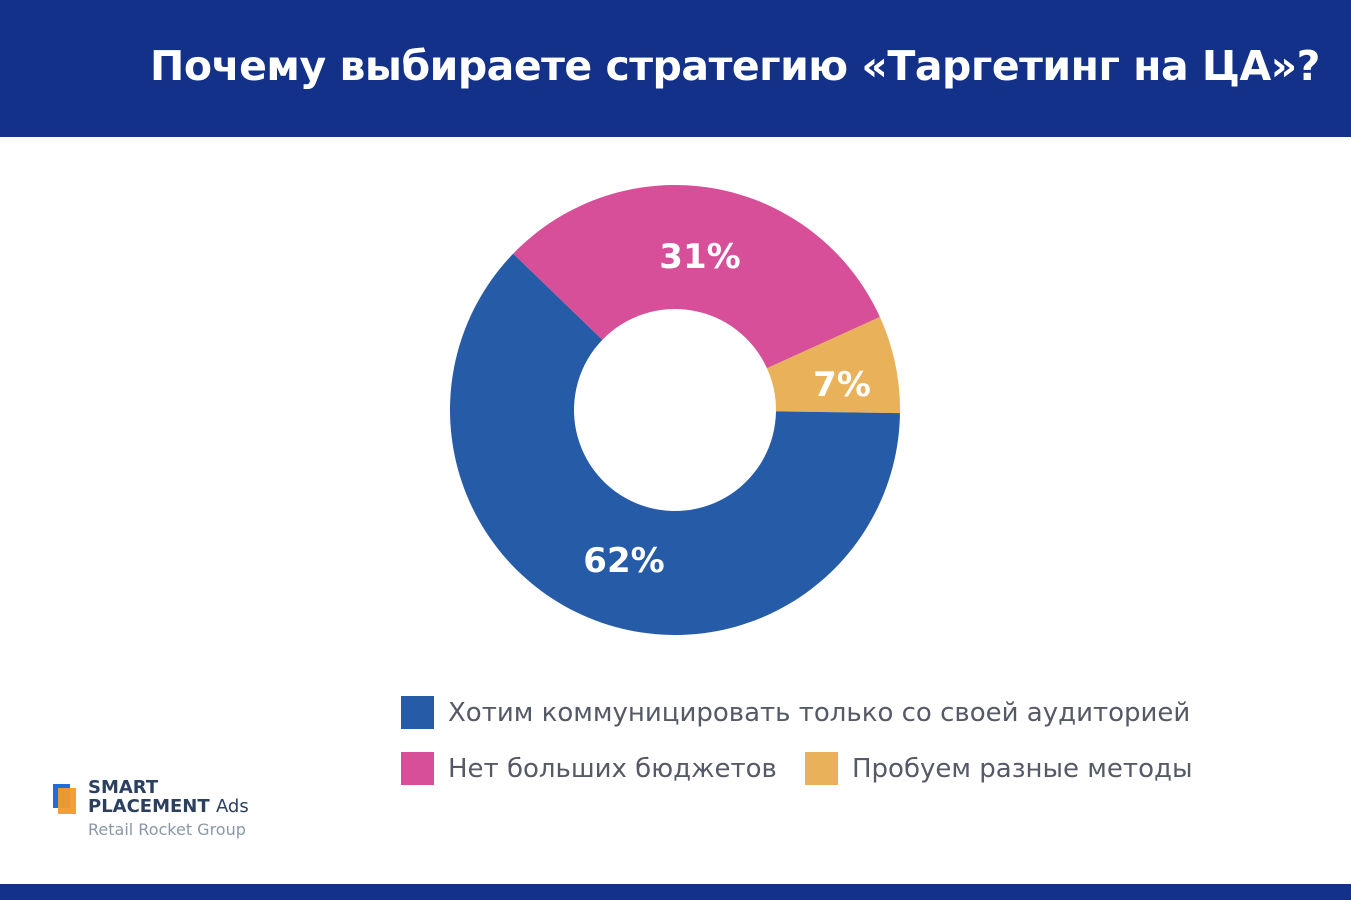  Describe the element at coordinates (842, 385) in the screenshot. I see `slice-label-1: 7%` at that location.